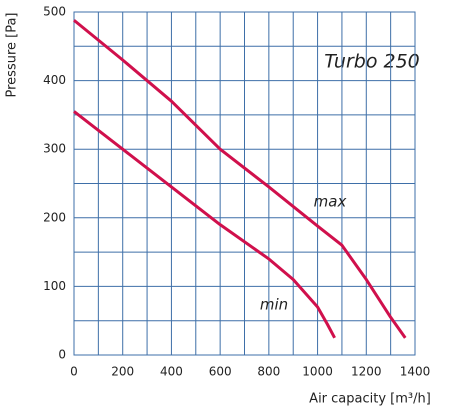 The height and width of the screenshot is (416, 450). What do you see at coordinates (330, 202) in the screenshot?
I see `series-label: max` at bounding box center [330, 202].